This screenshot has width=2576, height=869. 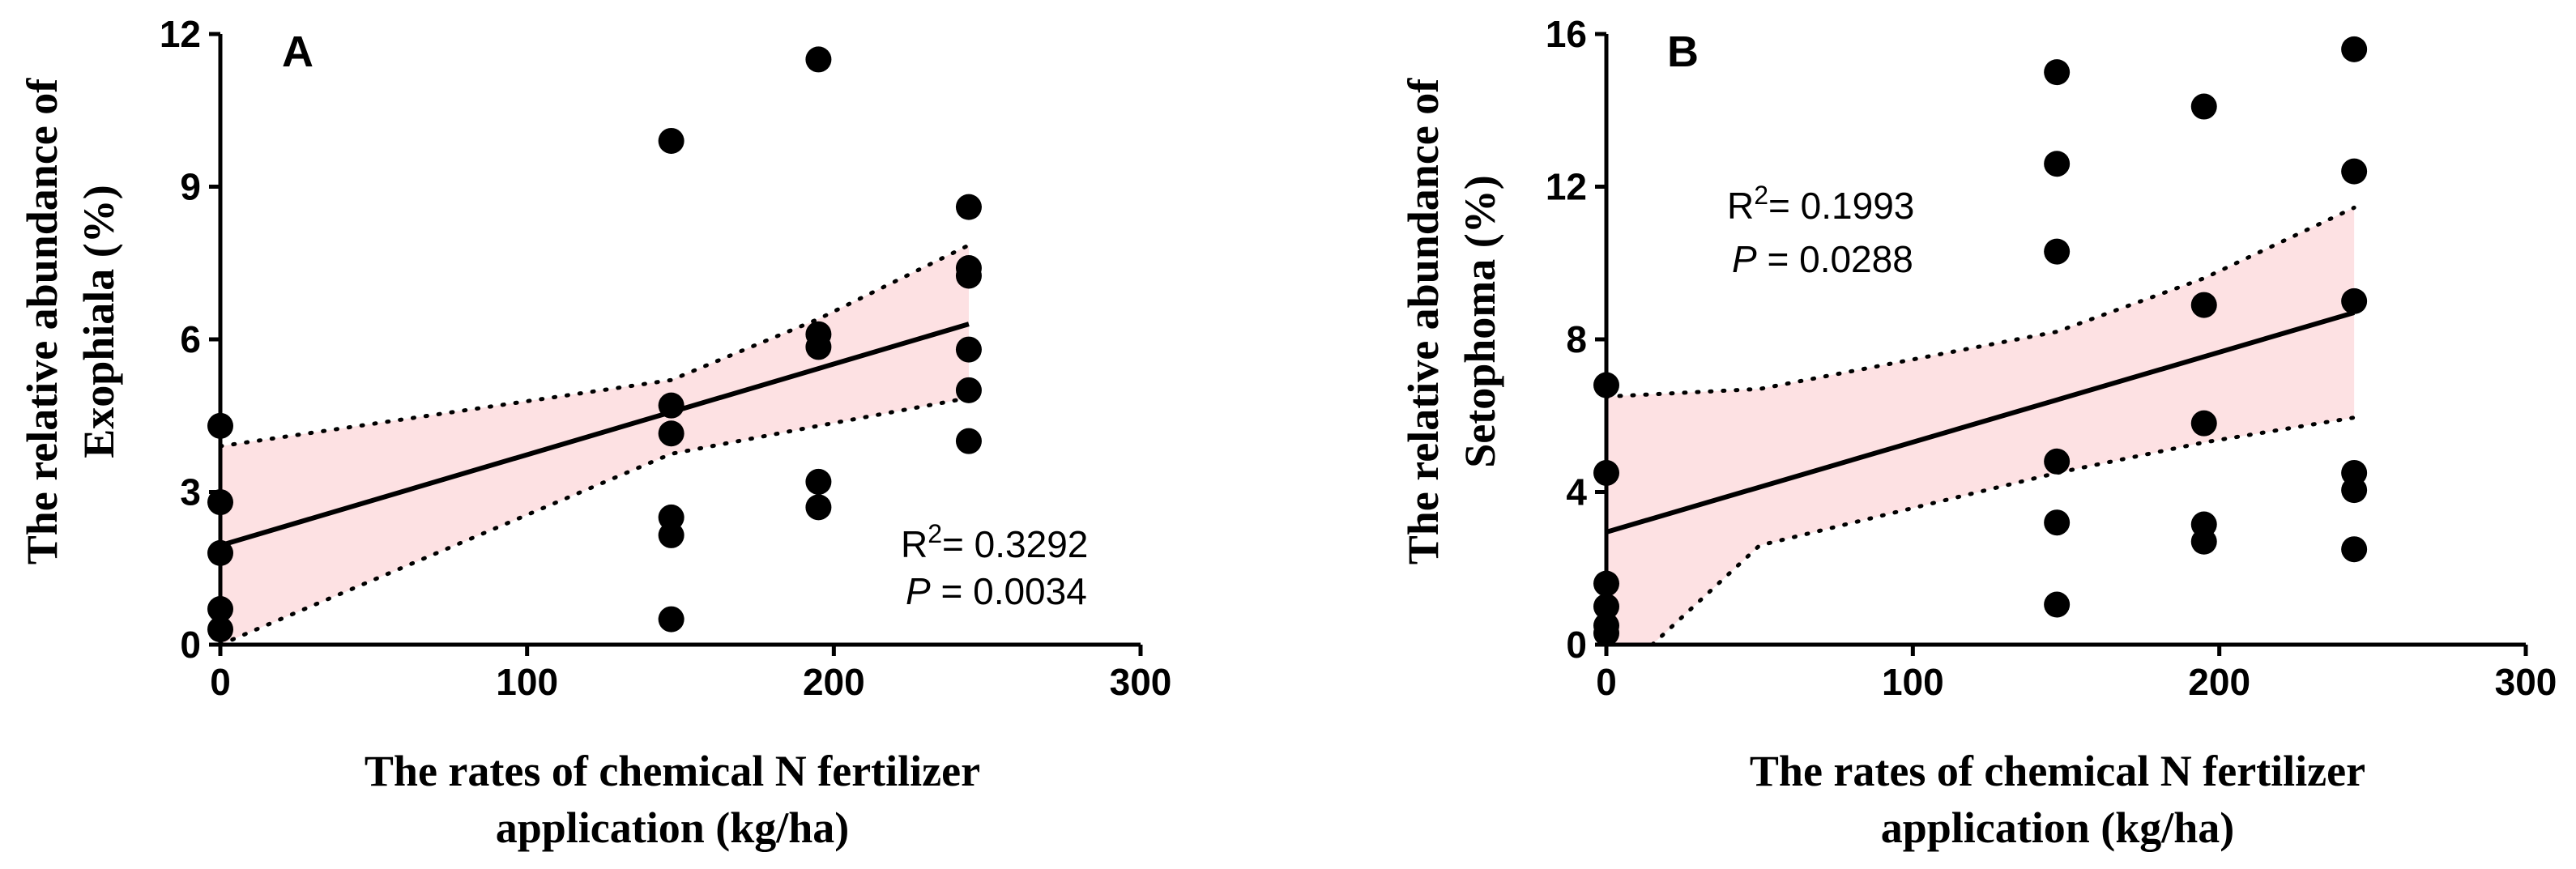 I want to click on p-value-label: P = 0.0288, so click(x=1822, y=259).